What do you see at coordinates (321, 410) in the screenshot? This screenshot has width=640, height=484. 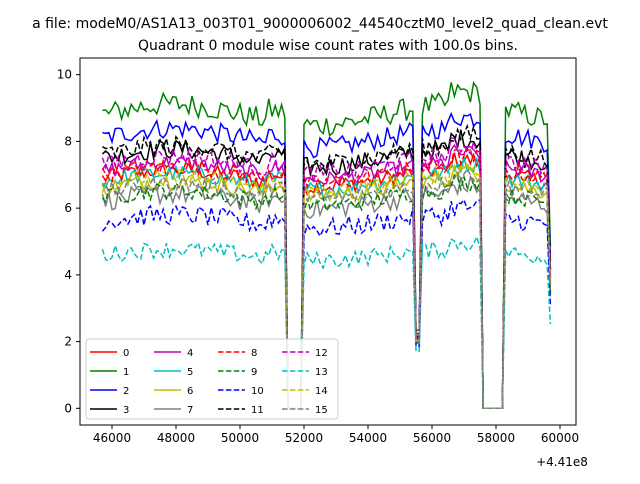 I see `legend-label-15: 15` at bounding box center [321, 410].